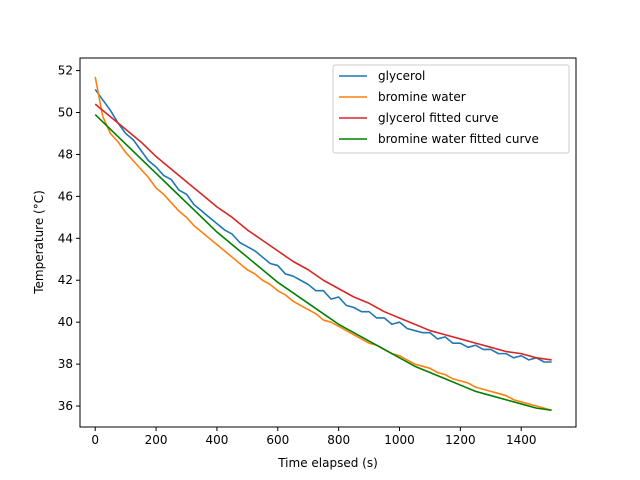 This screenshot has height=480, width=640. Describe the element at coordinates (65, 196) in the screenshot. I see `y-tick-label: 46` at that location.